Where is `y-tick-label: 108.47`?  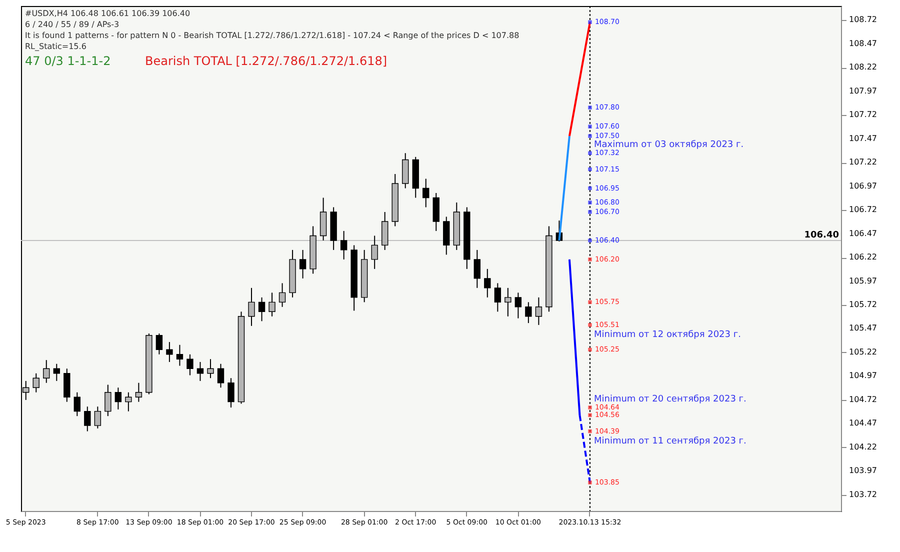
y-tick-label: 108.47 is located at coordinates (863, 43).